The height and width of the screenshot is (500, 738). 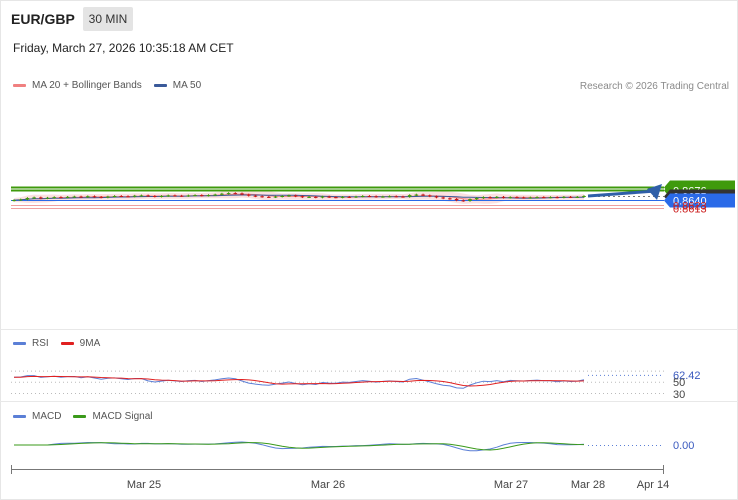 I want to click on rsi-value-label: 62.42, so click(x=687, y=376).